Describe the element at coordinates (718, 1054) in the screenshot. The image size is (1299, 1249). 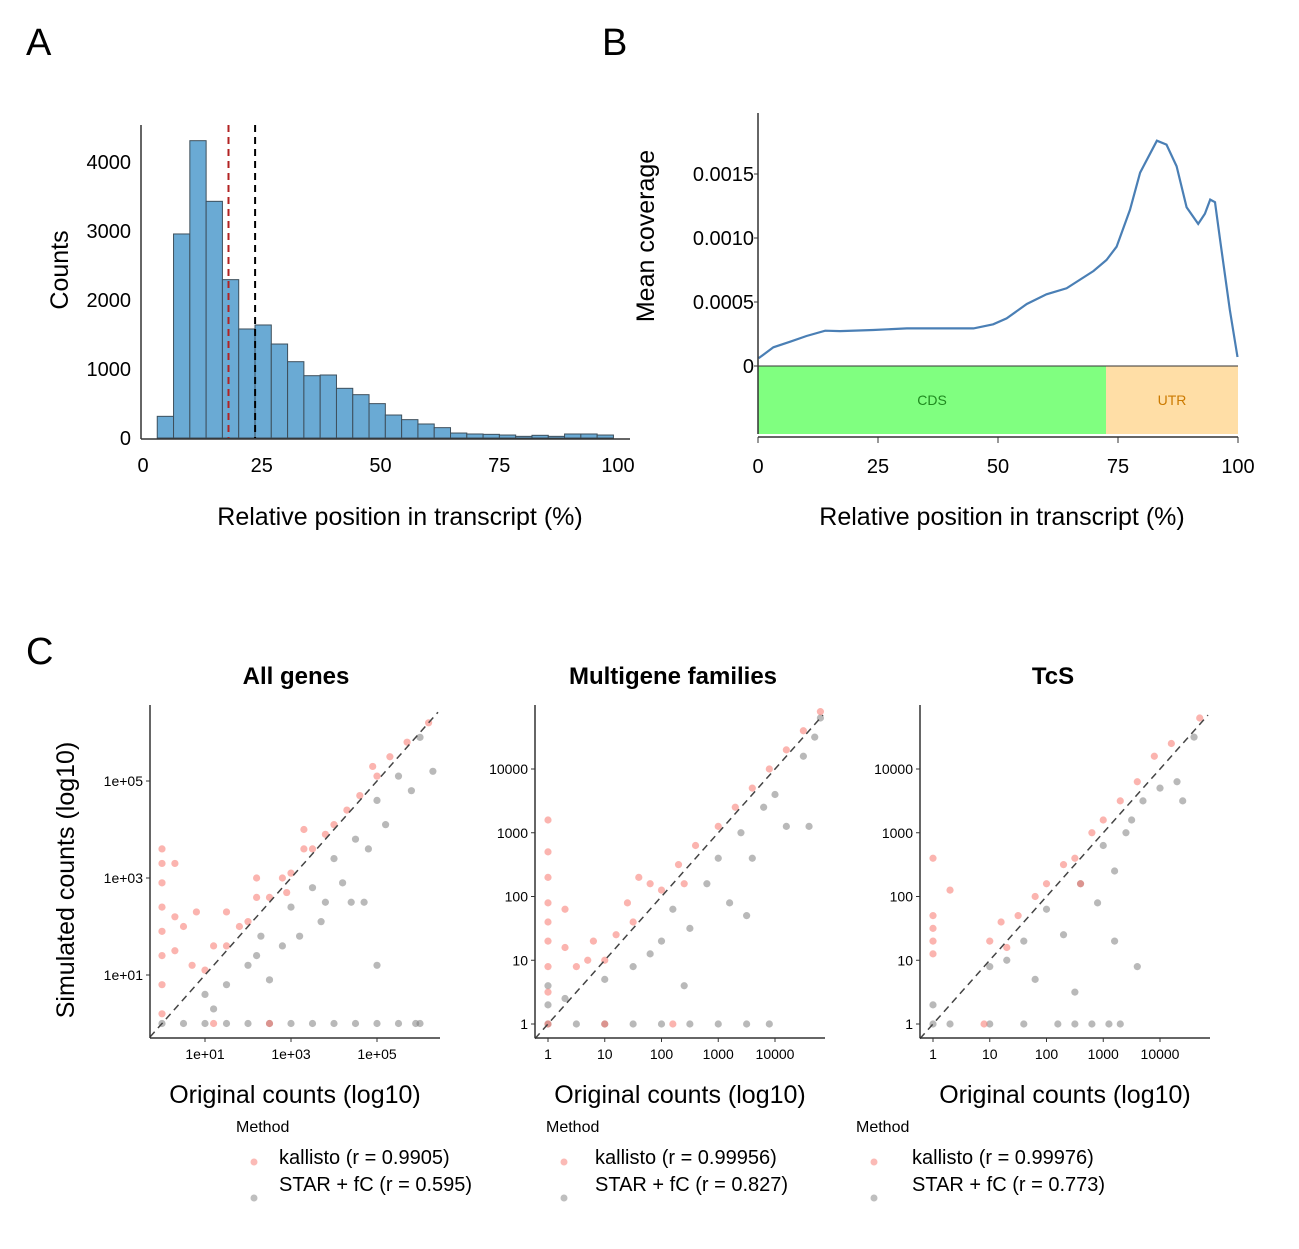
I see `x-tick-label: 1000` at that location.